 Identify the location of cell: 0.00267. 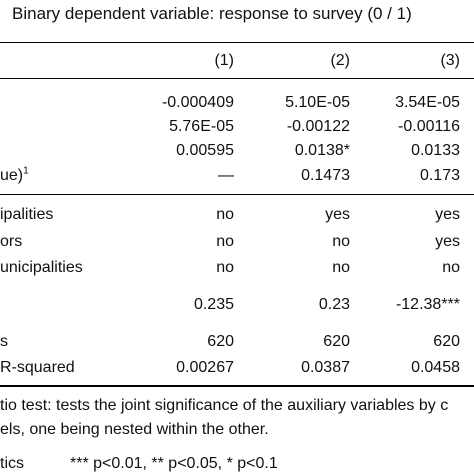
(205, 367).